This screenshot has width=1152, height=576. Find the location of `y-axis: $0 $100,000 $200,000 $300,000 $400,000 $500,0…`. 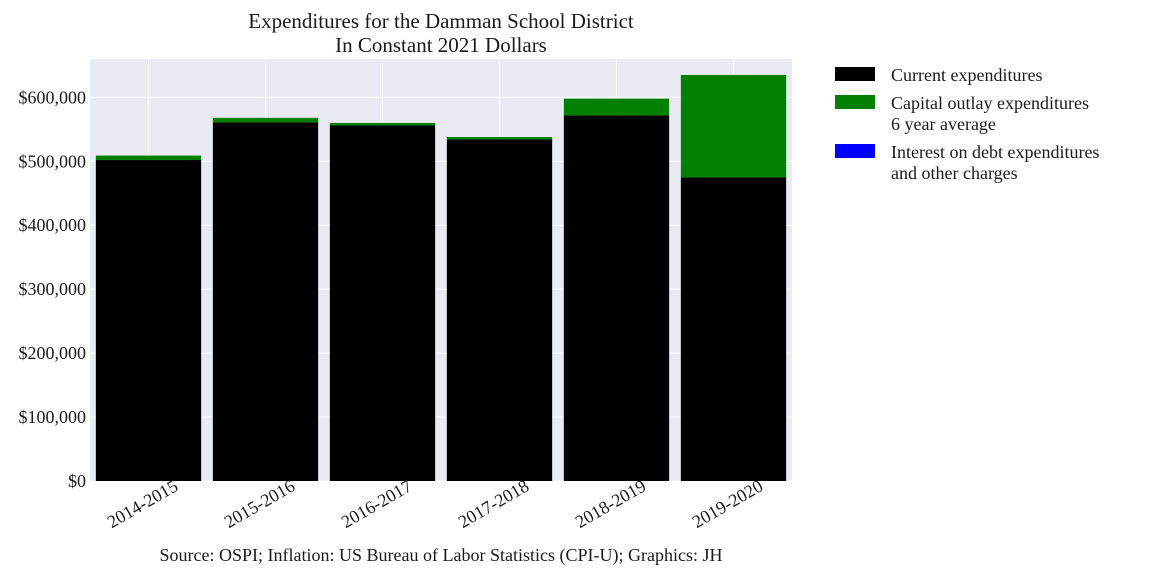

y-axis: $0 $100,000 $200,000 $300,000 $400,000 $500,0… is located at coordinates (53, 289).